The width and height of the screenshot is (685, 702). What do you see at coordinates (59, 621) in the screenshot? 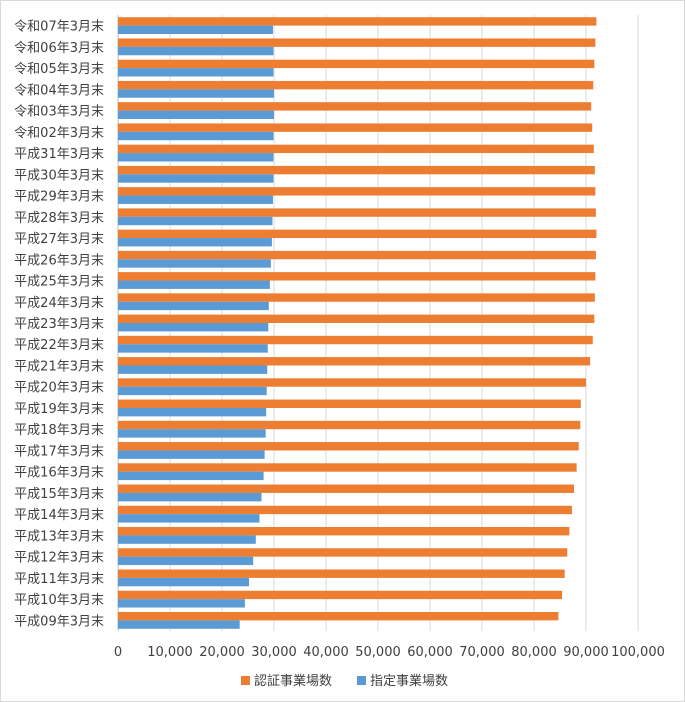
I see `category-label: 平成09年3月末` at bounding box center [59, 621].